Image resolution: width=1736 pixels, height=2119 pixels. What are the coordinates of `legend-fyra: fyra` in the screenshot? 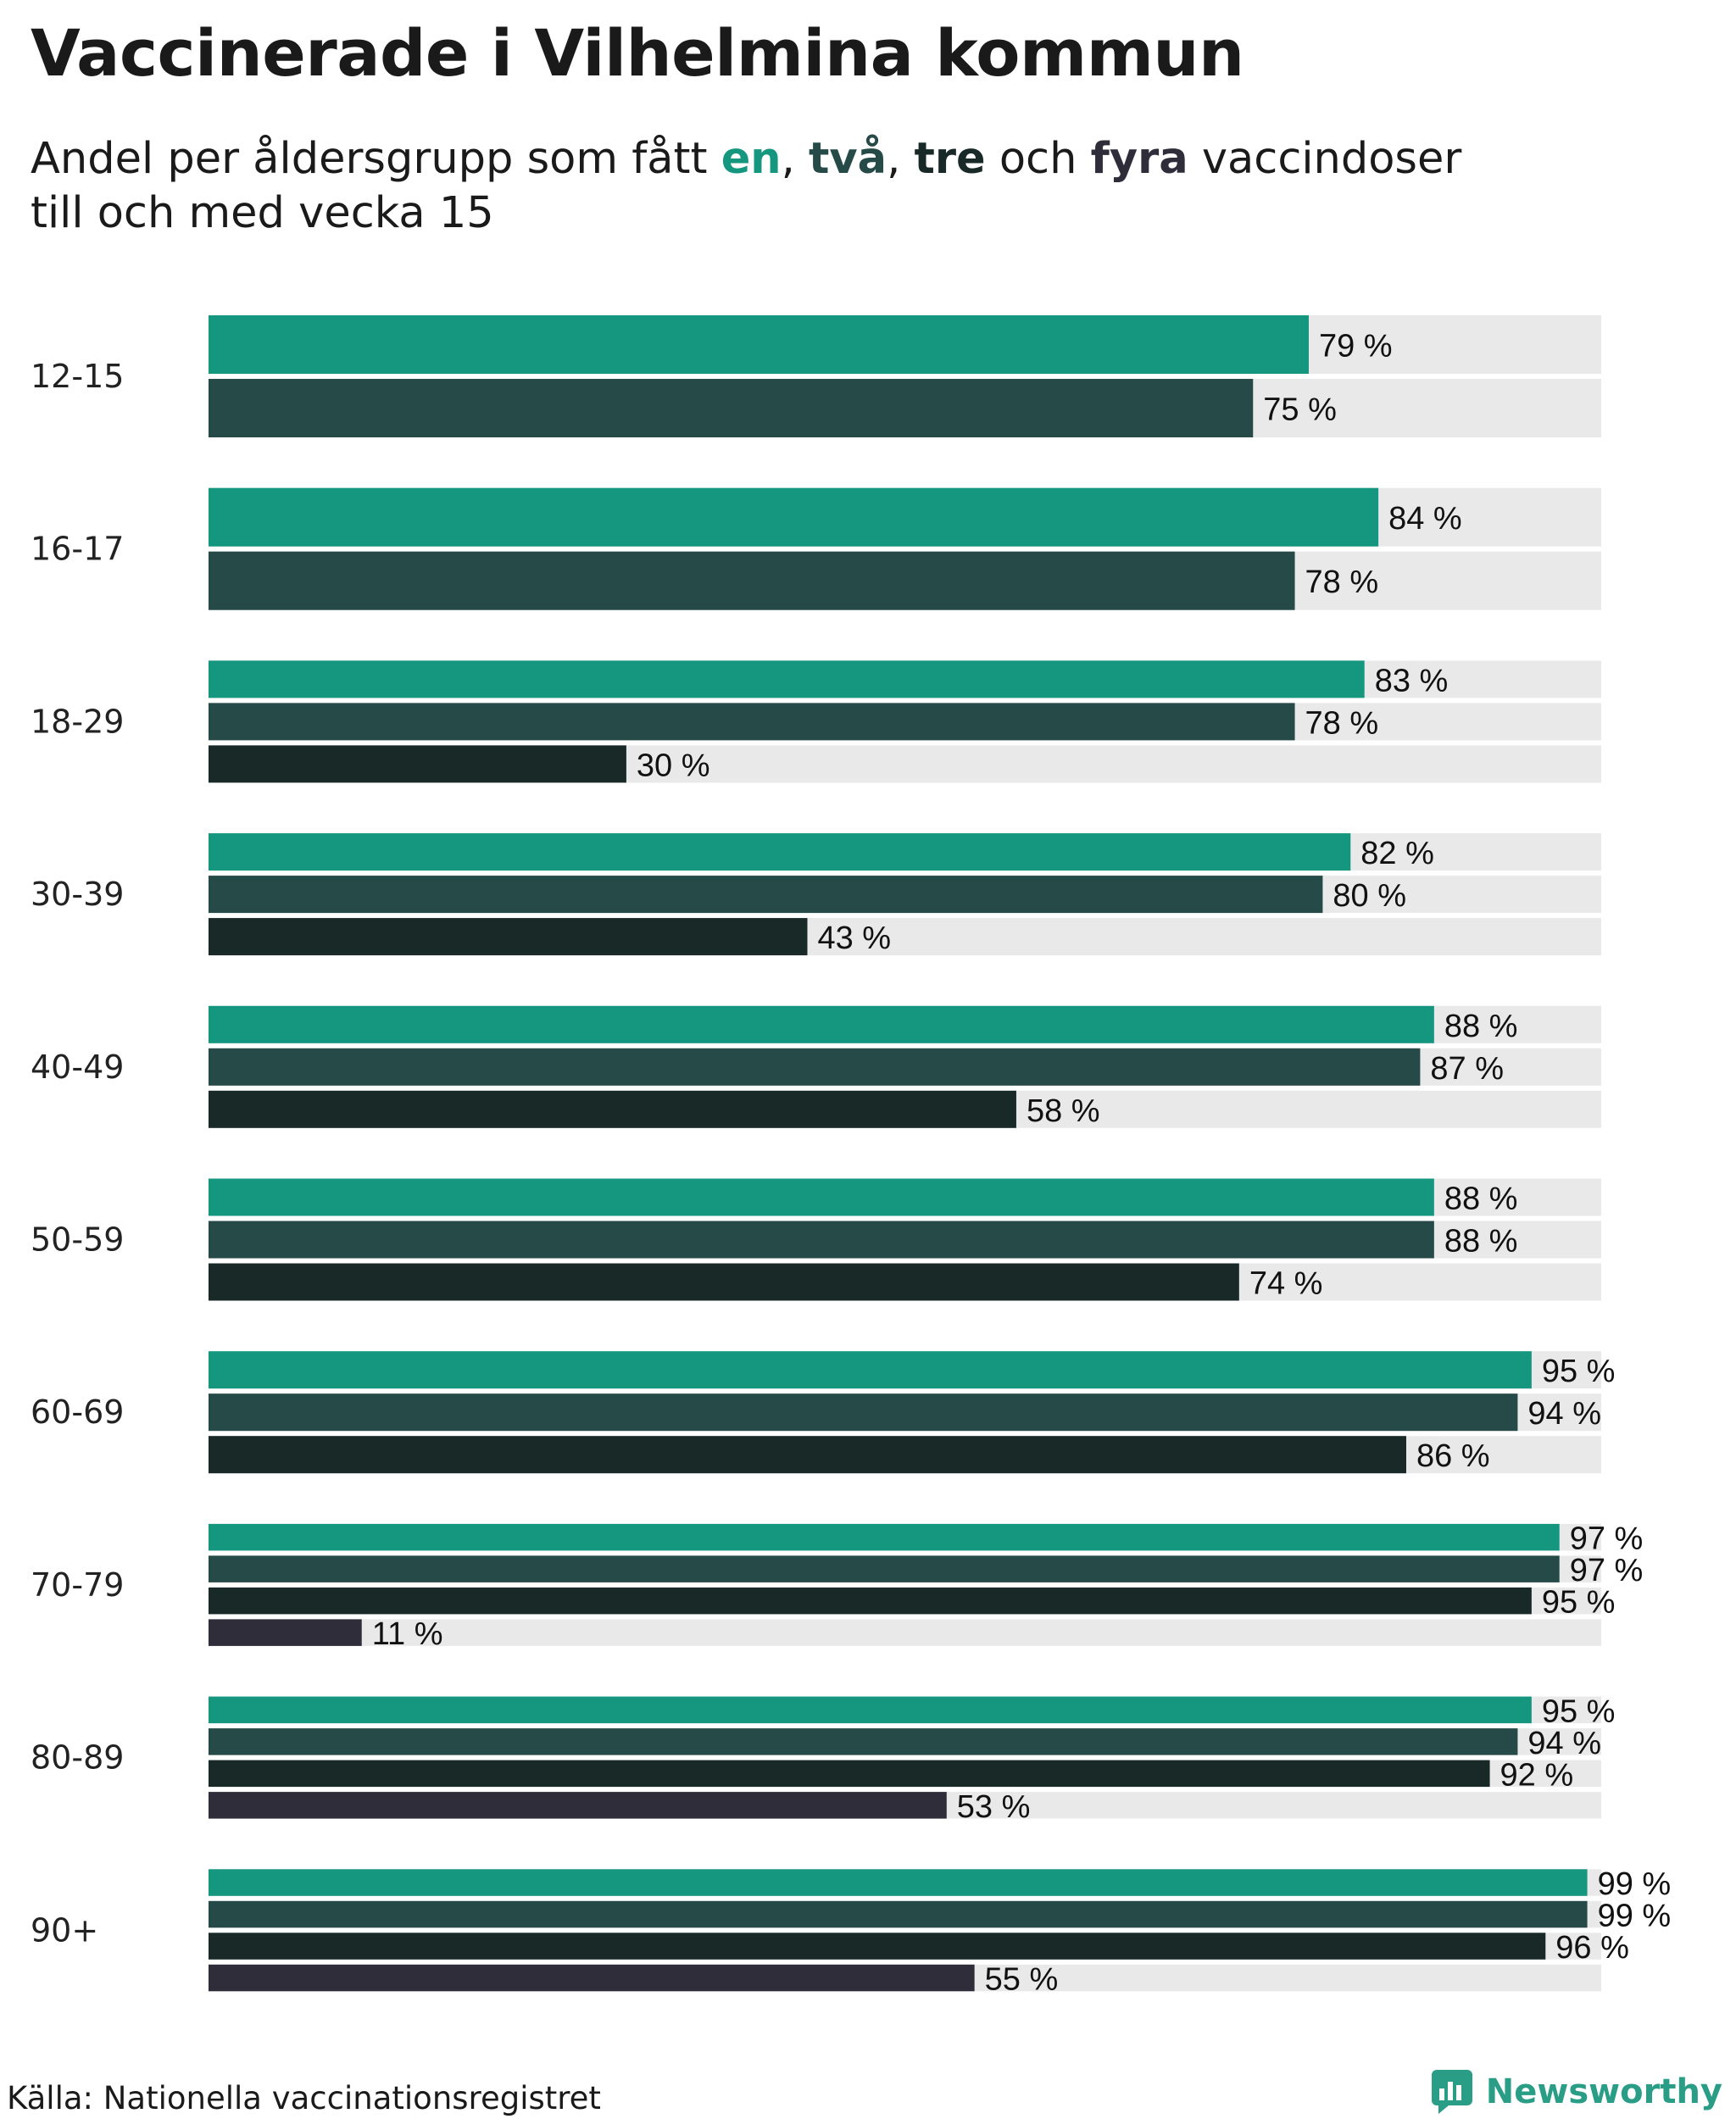 It's located at (1139, 159).